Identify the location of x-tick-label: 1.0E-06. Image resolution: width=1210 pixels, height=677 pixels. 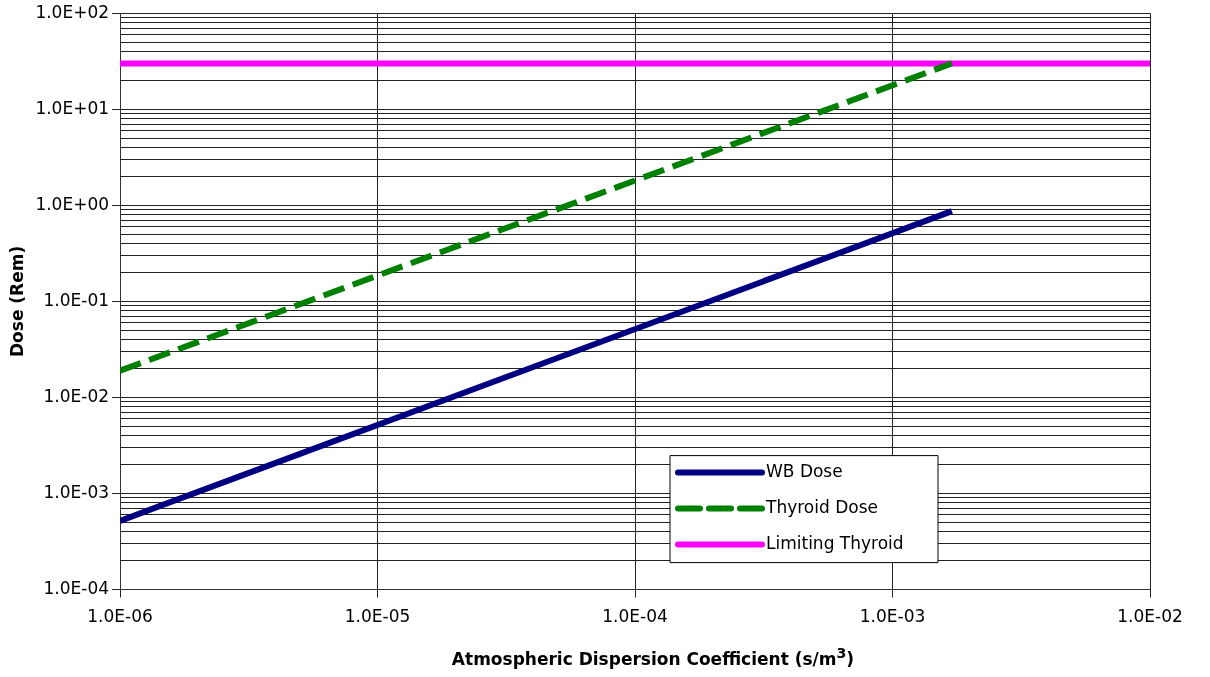
(120, 616).